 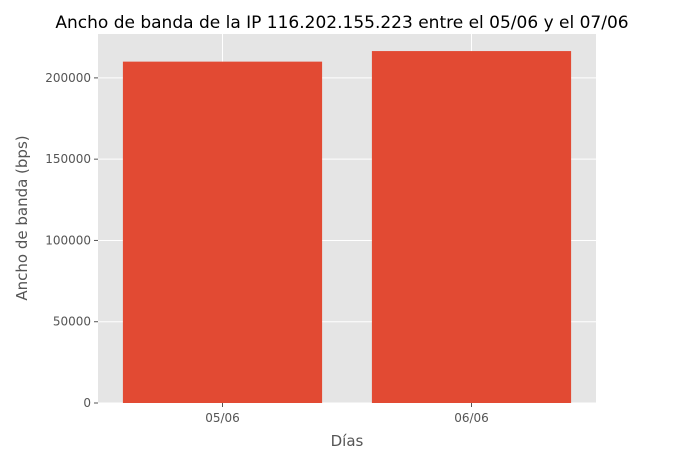 I want to click on y-axis-label: Ancho de banda (bps), so click(x=22, y=217).